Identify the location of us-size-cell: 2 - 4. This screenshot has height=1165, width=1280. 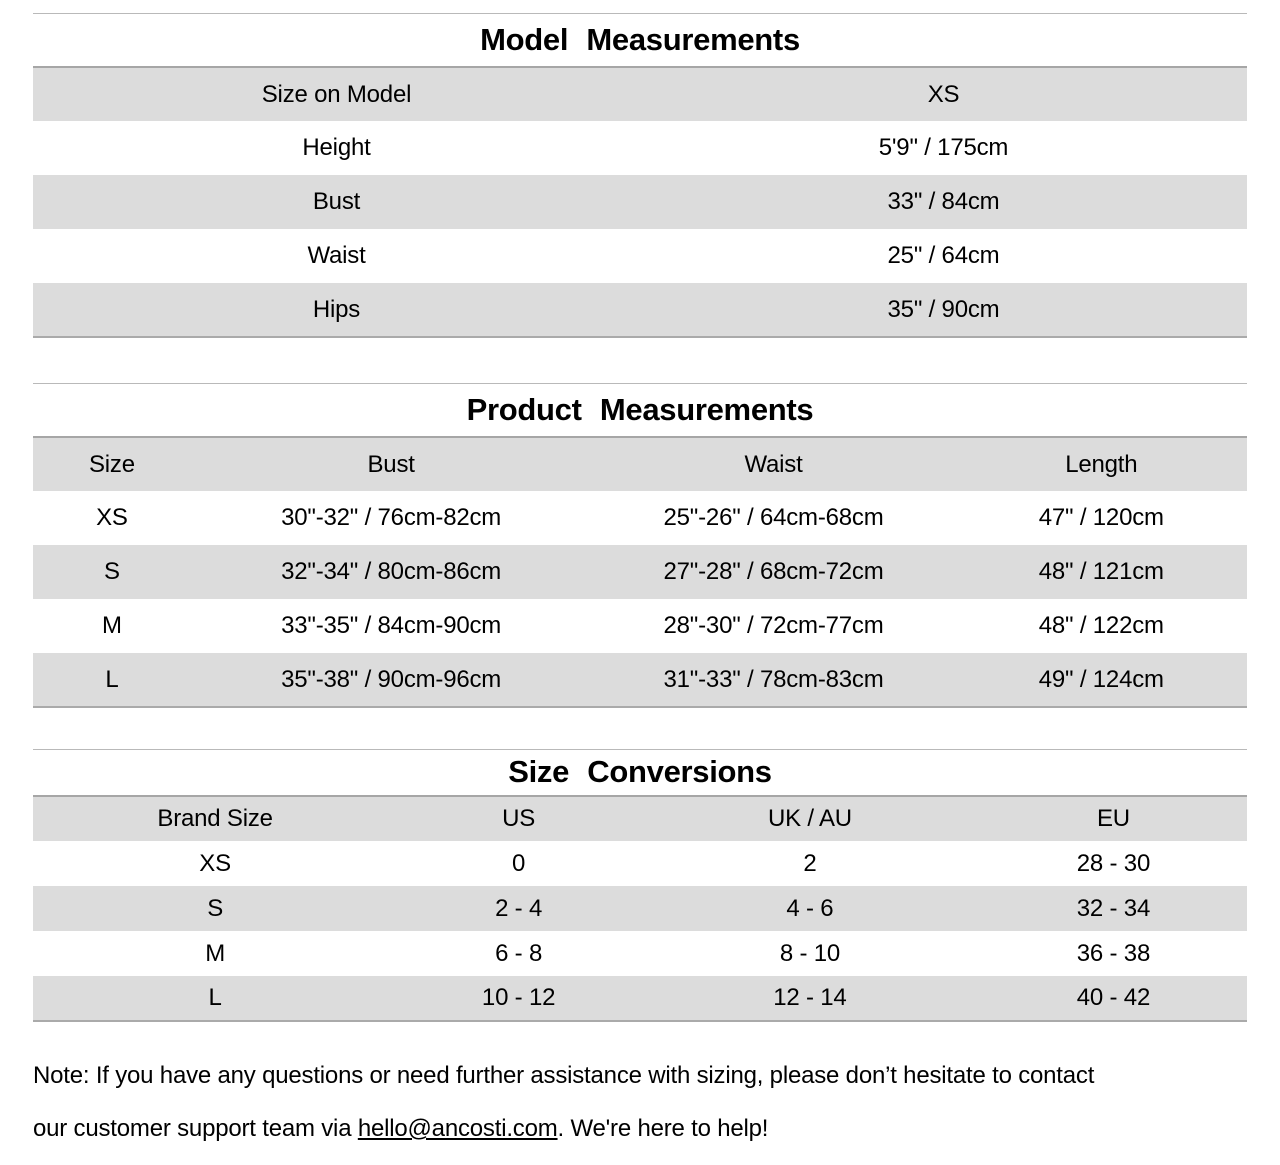
(519, 908).